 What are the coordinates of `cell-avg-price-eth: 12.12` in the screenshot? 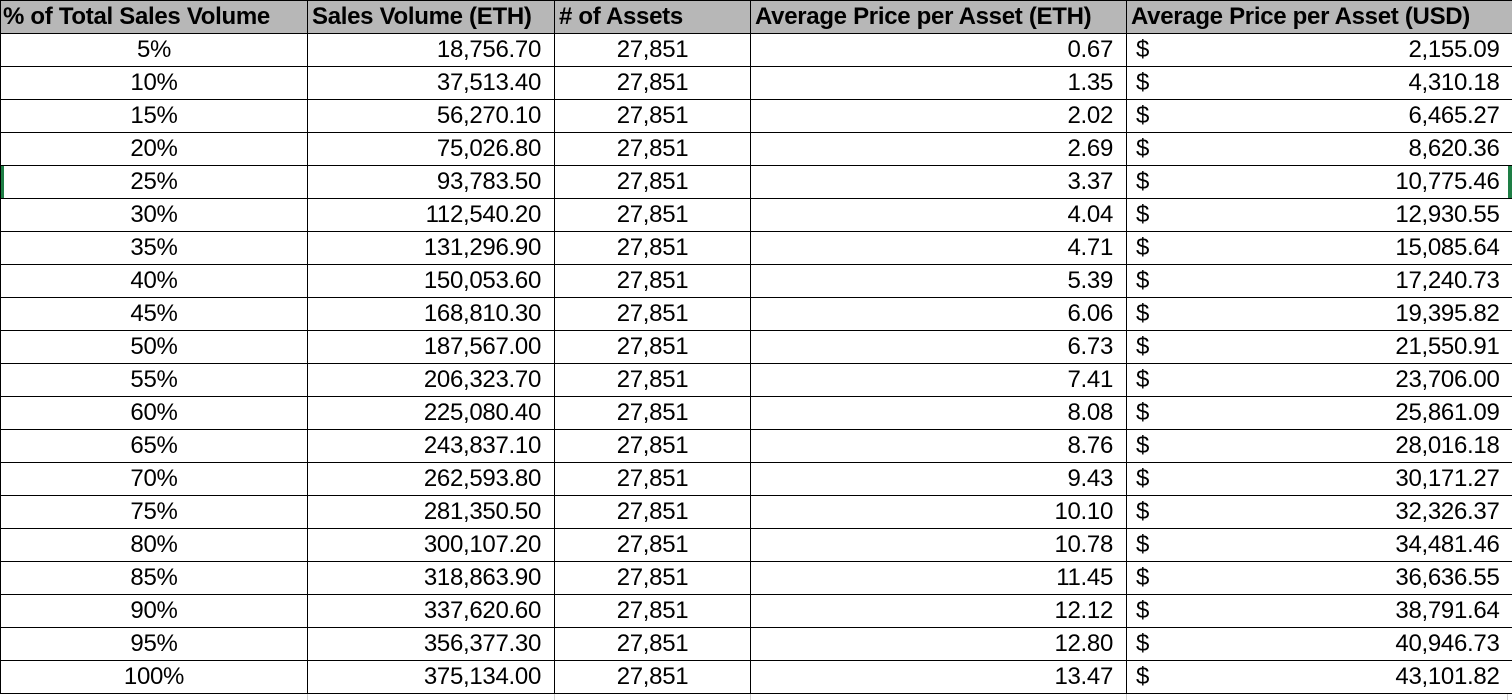 It's located at (938, 611).